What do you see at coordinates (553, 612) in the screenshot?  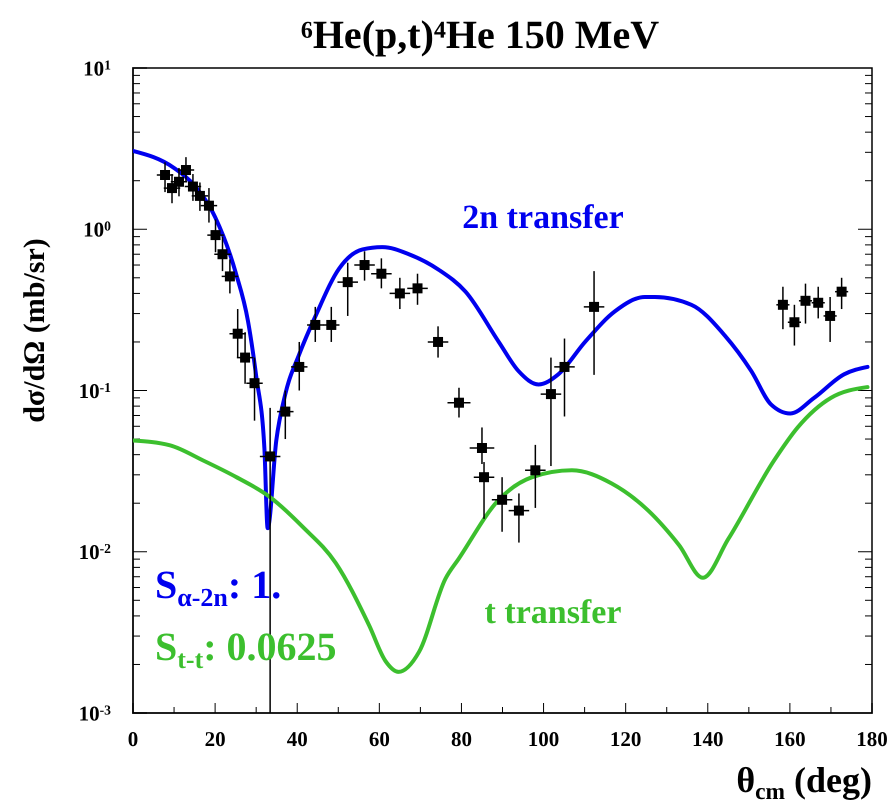 I see `series-label: t transfer` at bounding box center [553, 612].